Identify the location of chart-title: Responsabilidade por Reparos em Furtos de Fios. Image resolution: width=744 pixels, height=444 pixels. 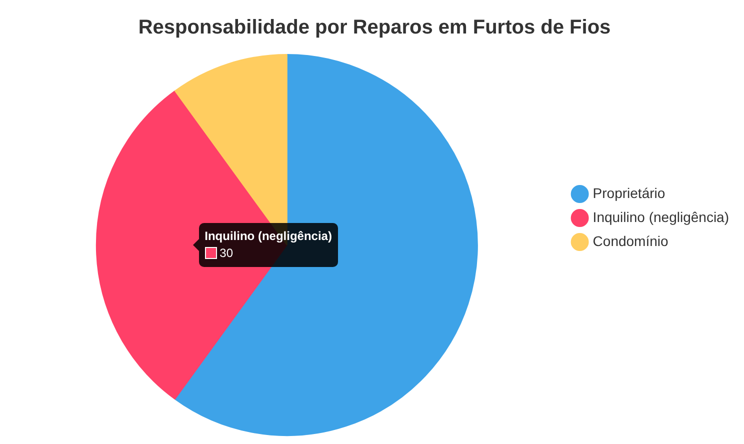
(374, 27).